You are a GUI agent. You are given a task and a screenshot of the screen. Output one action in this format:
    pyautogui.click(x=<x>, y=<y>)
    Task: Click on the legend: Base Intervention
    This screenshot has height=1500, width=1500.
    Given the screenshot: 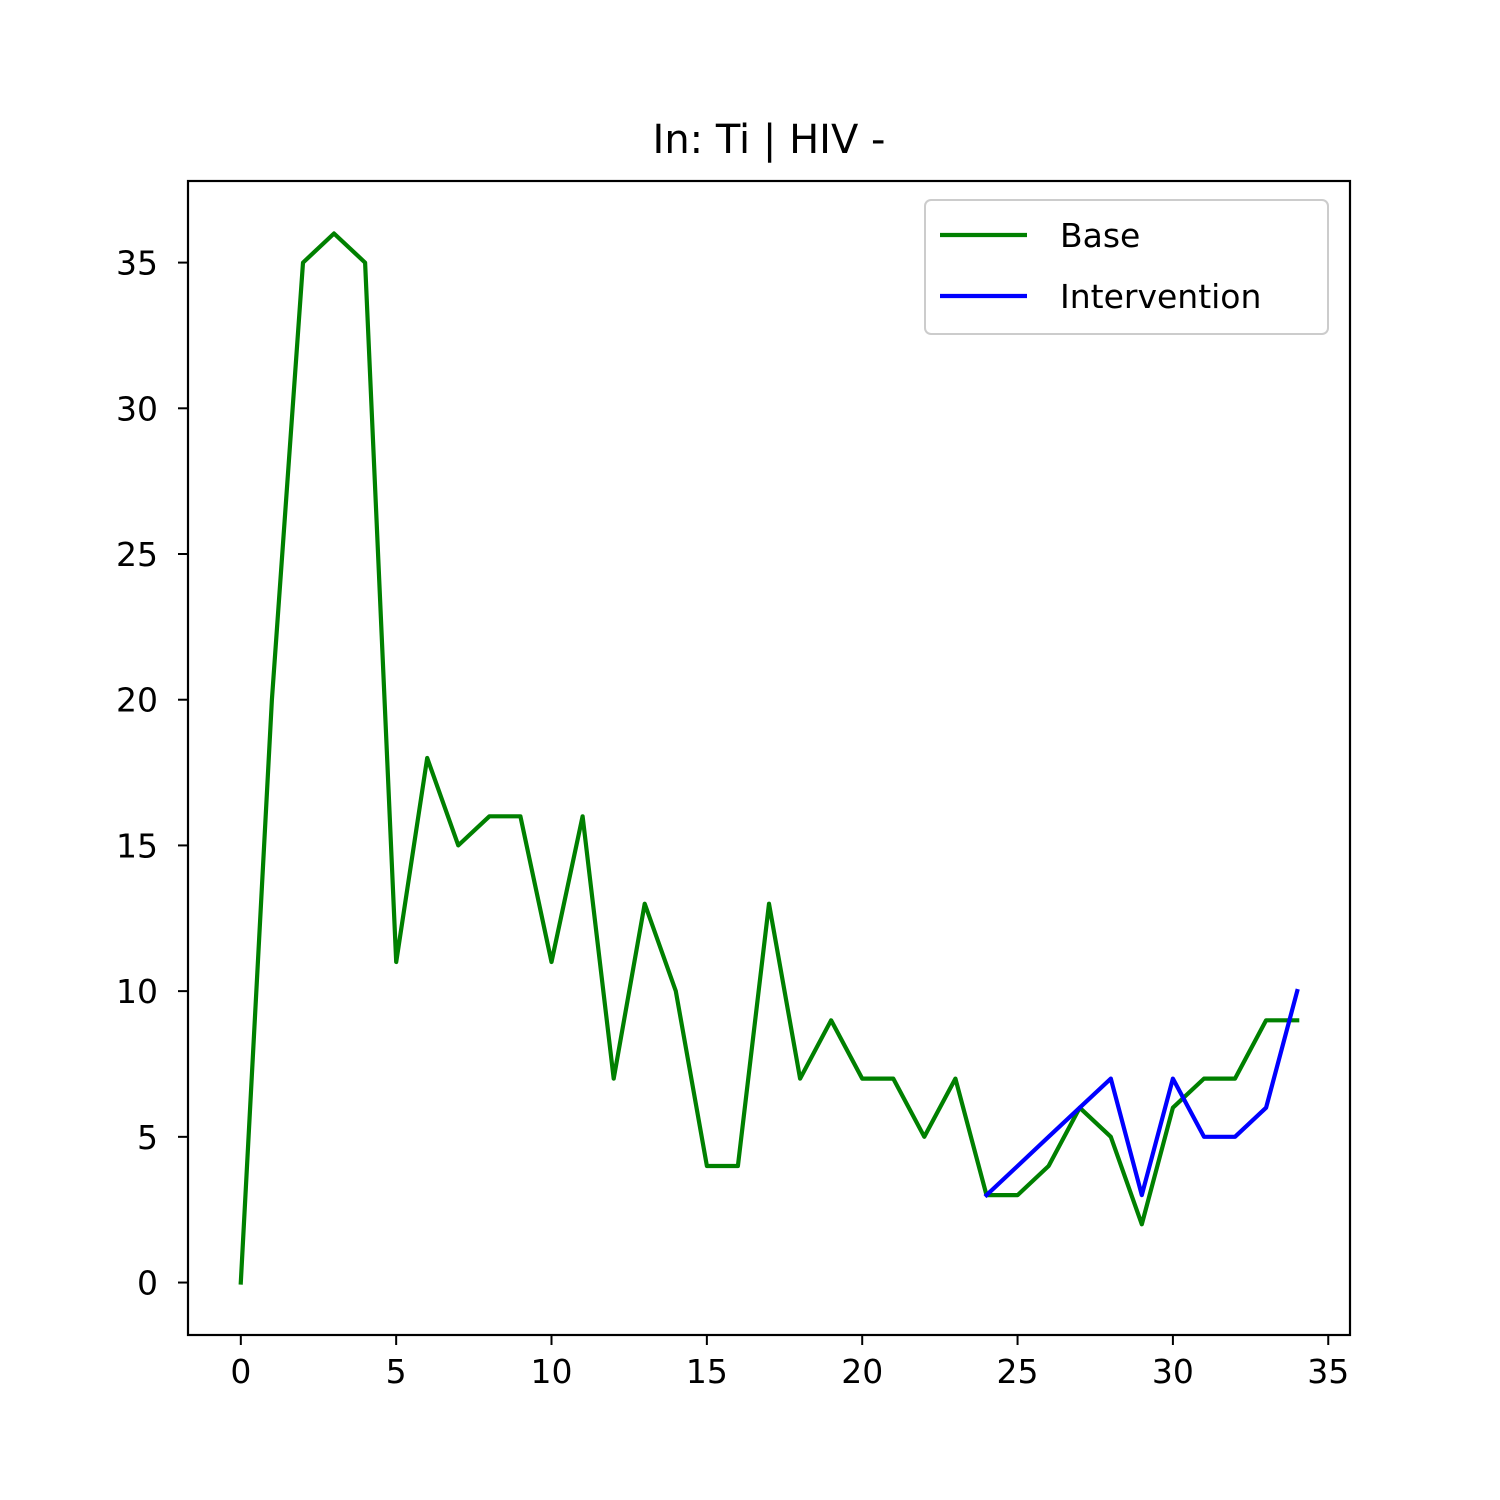 What is the action you would take?
    pyautogui.click(x=1126, y=267)
    